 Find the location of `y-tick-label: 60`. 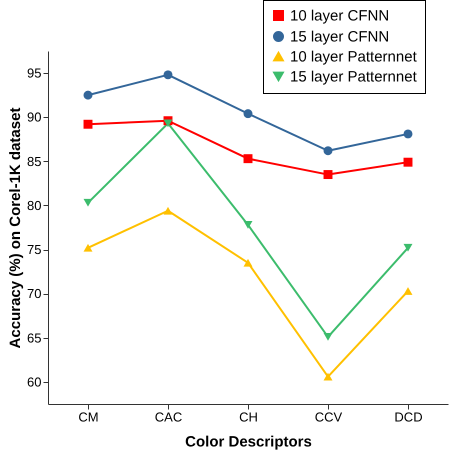

y-tick-label: 60 is located at coordinates (34, 382).